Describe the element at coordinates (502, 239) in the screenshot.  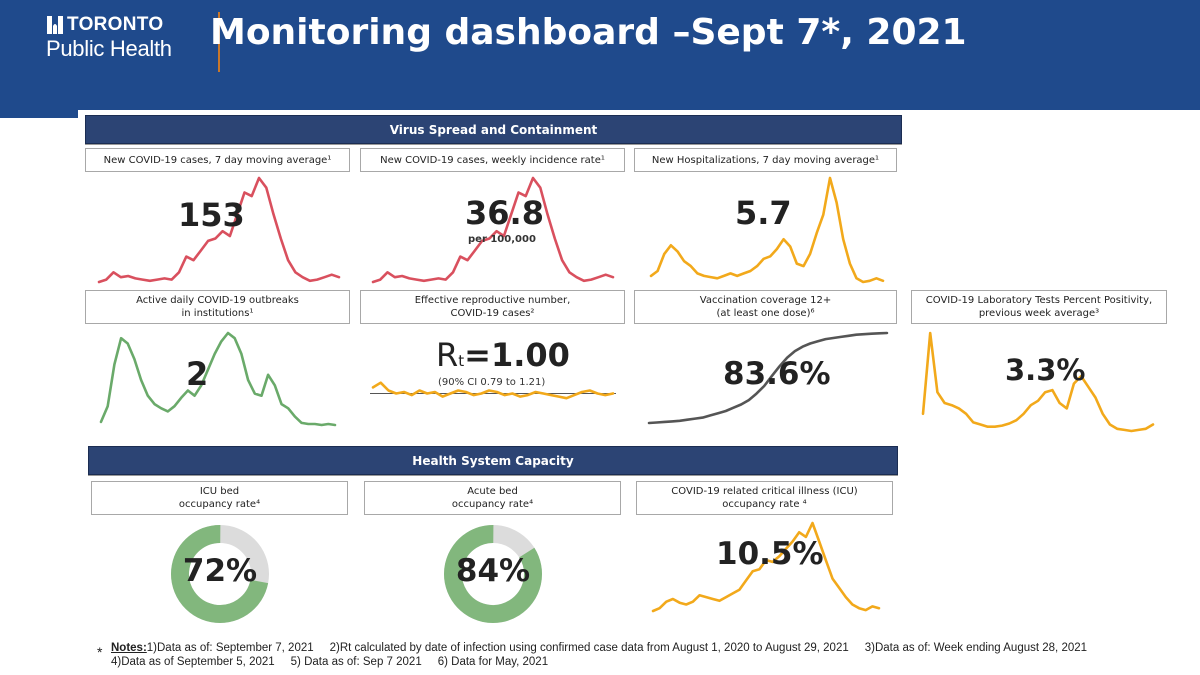
I see `incidence-unit: per 100,000` at that location.